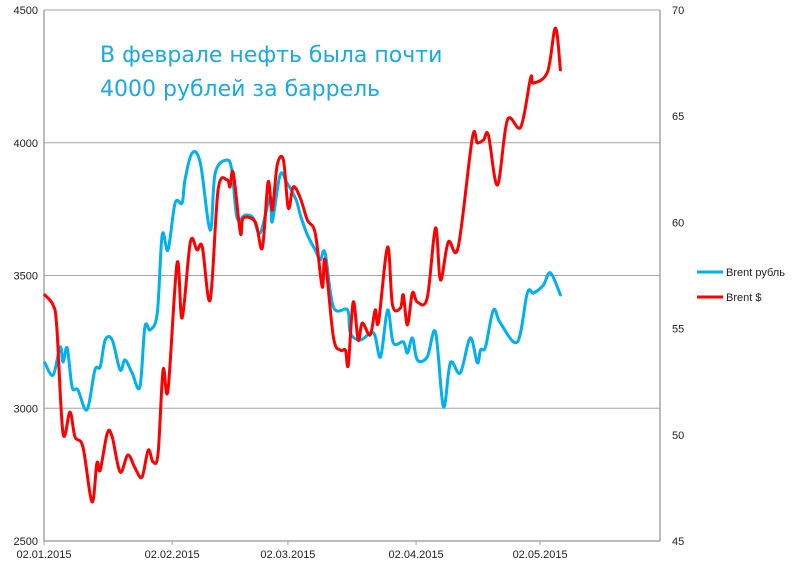 The height and width of the screenshot is (567, 800). Describe the element at coordinates (26, 277) in the screenshot. I see `y-left-tick-label: 3500` at that location.